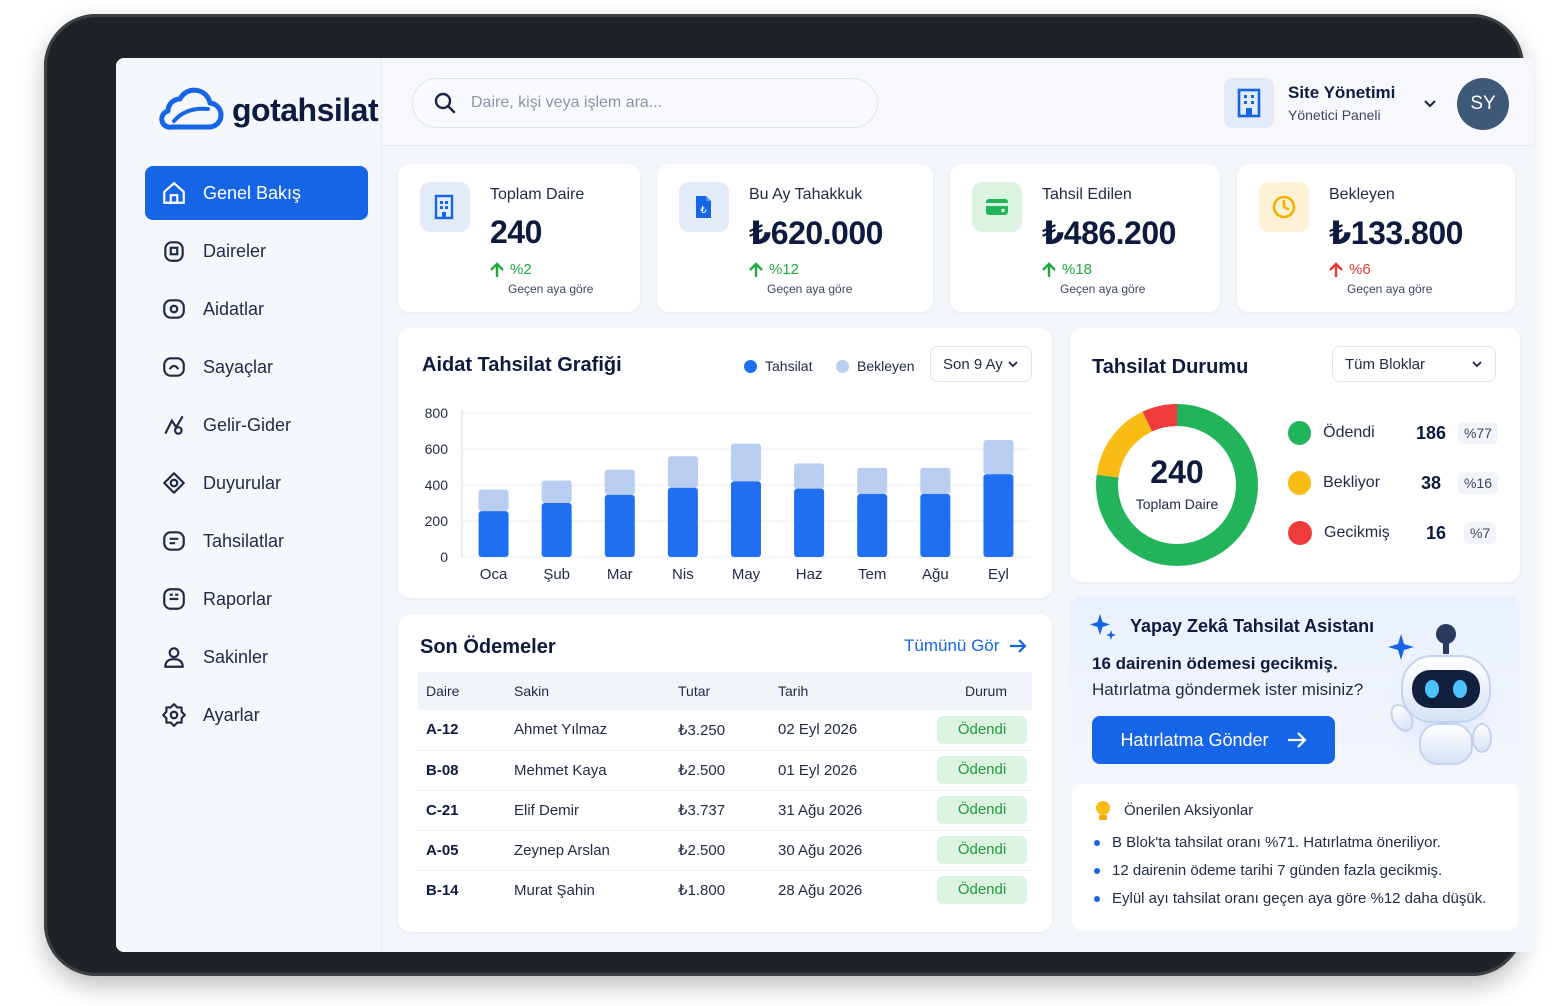  What do you see at coordinates (1480, 533) in the screenshot?
I see `status-percent: %7` at bounding box center [1480, 533].